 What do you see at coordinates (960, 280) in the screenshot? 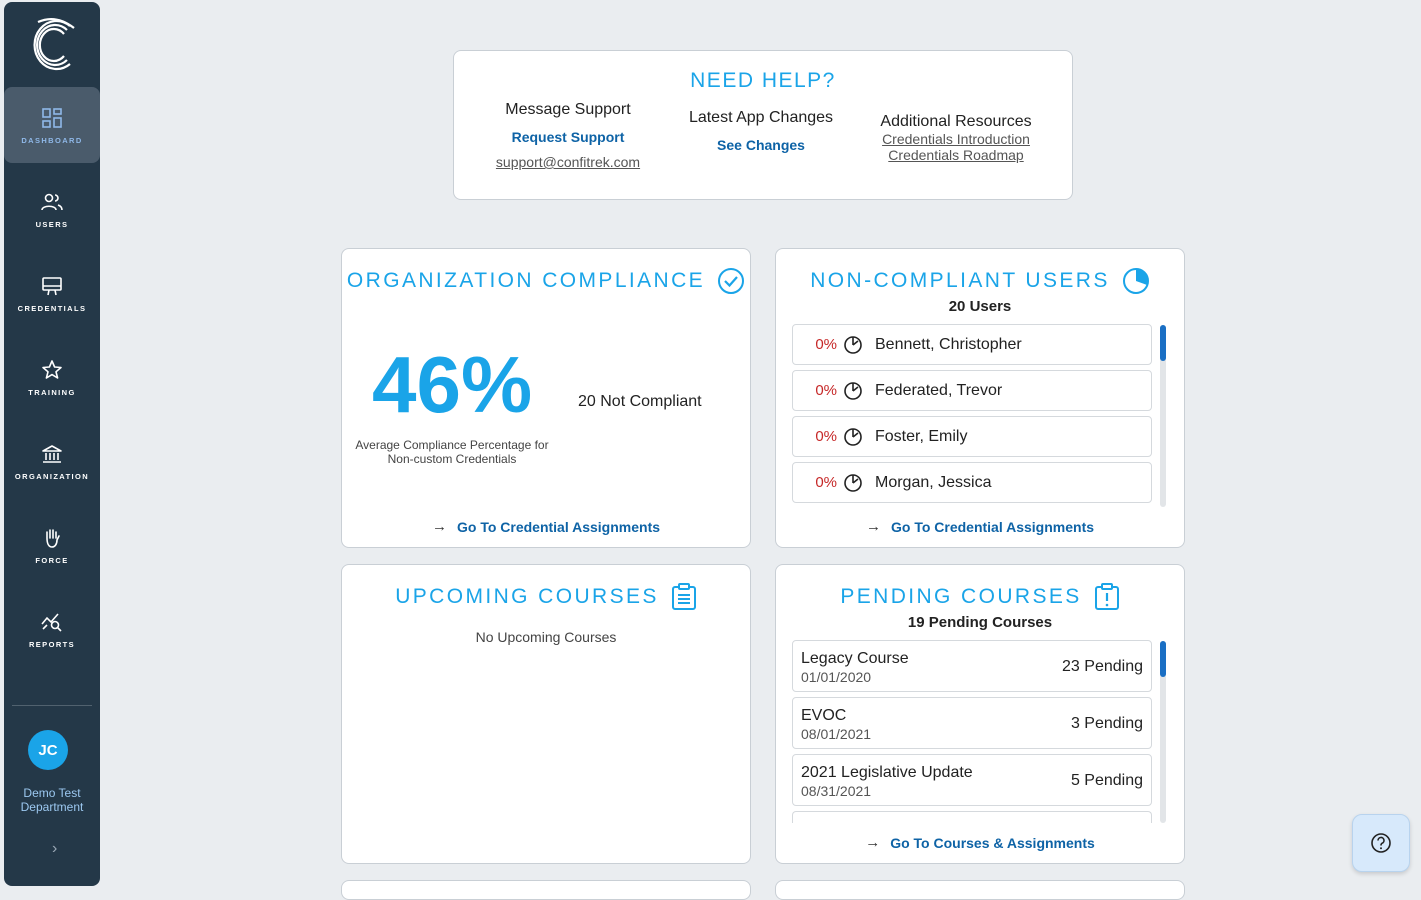
I see `non-compliant-title: NON-COMPLIANT USERS` at bounding box center [960, 280].